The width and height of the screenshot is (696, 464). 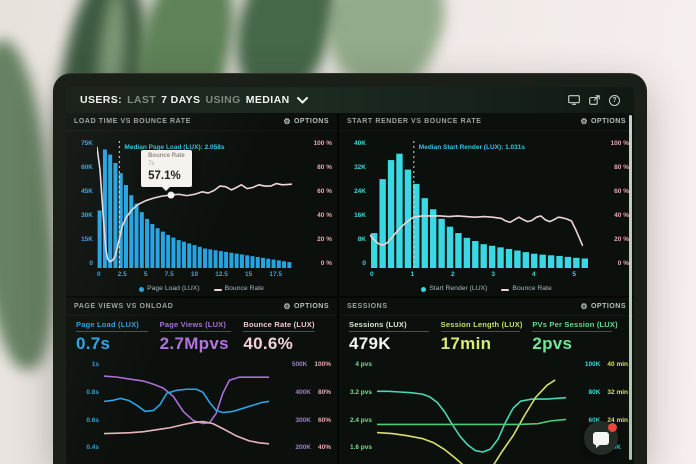 I want to click on axis-tick: 30K, so click(x=87, y=216).